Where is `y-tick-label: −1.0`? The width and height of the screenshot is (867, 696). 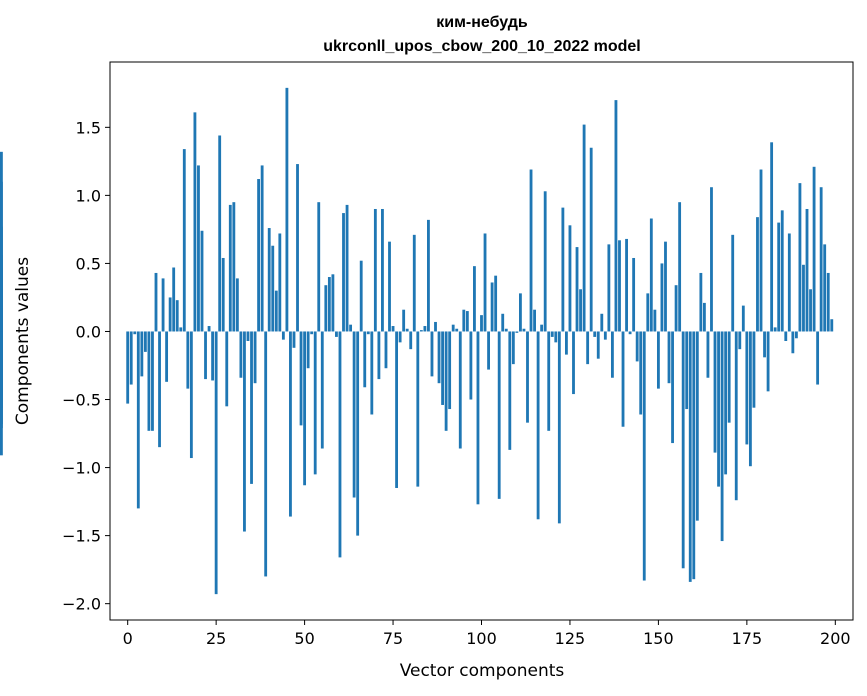 y-tick-label: −1.0 is located at coordinates (81, 468).